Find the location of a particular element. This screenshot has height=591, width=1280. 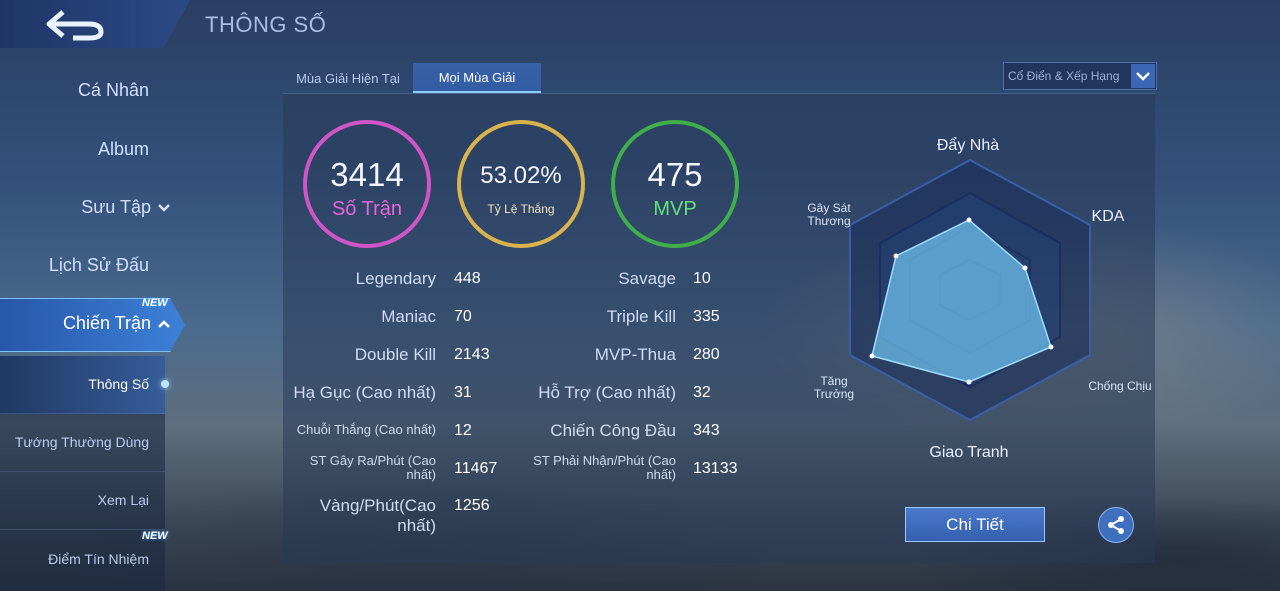

sidebar-item-ca-nhan: Cá Nhân is located at coordinates (113, 90).